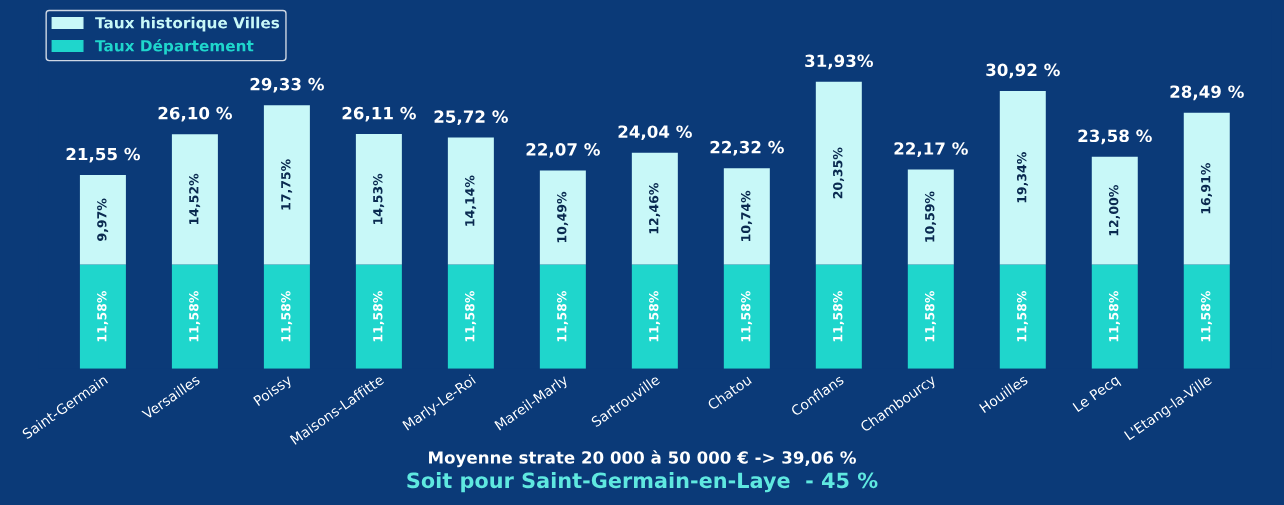 The height and width of the screenshot is (505, 1284). I want to click on data-label: 17,75%, so click(287, 184).